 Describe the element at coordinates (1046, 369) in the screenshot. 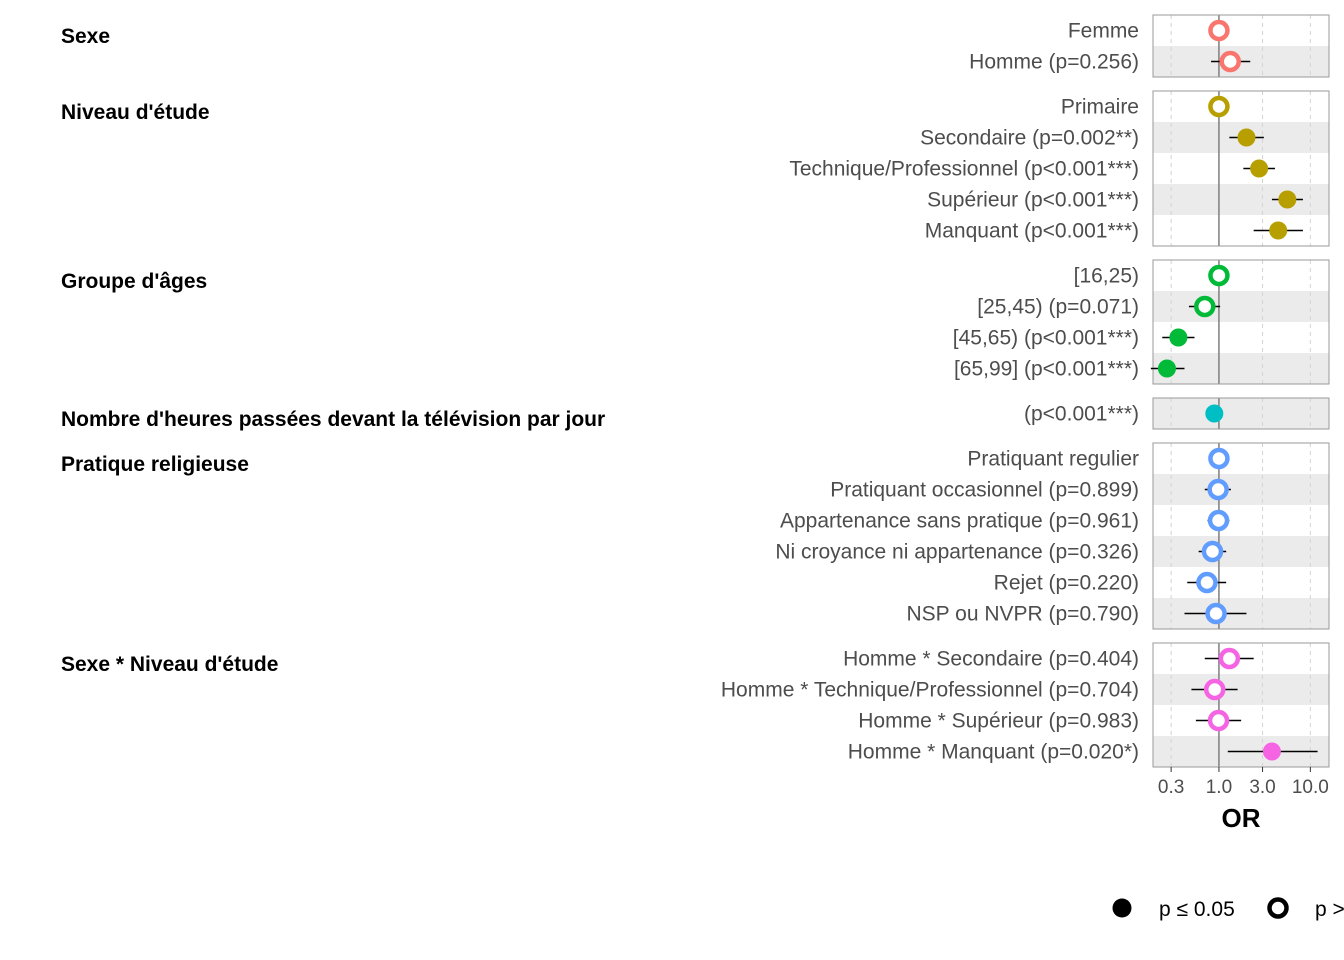

I see `row-label: [65,99] (p<0.001***)` at that location.